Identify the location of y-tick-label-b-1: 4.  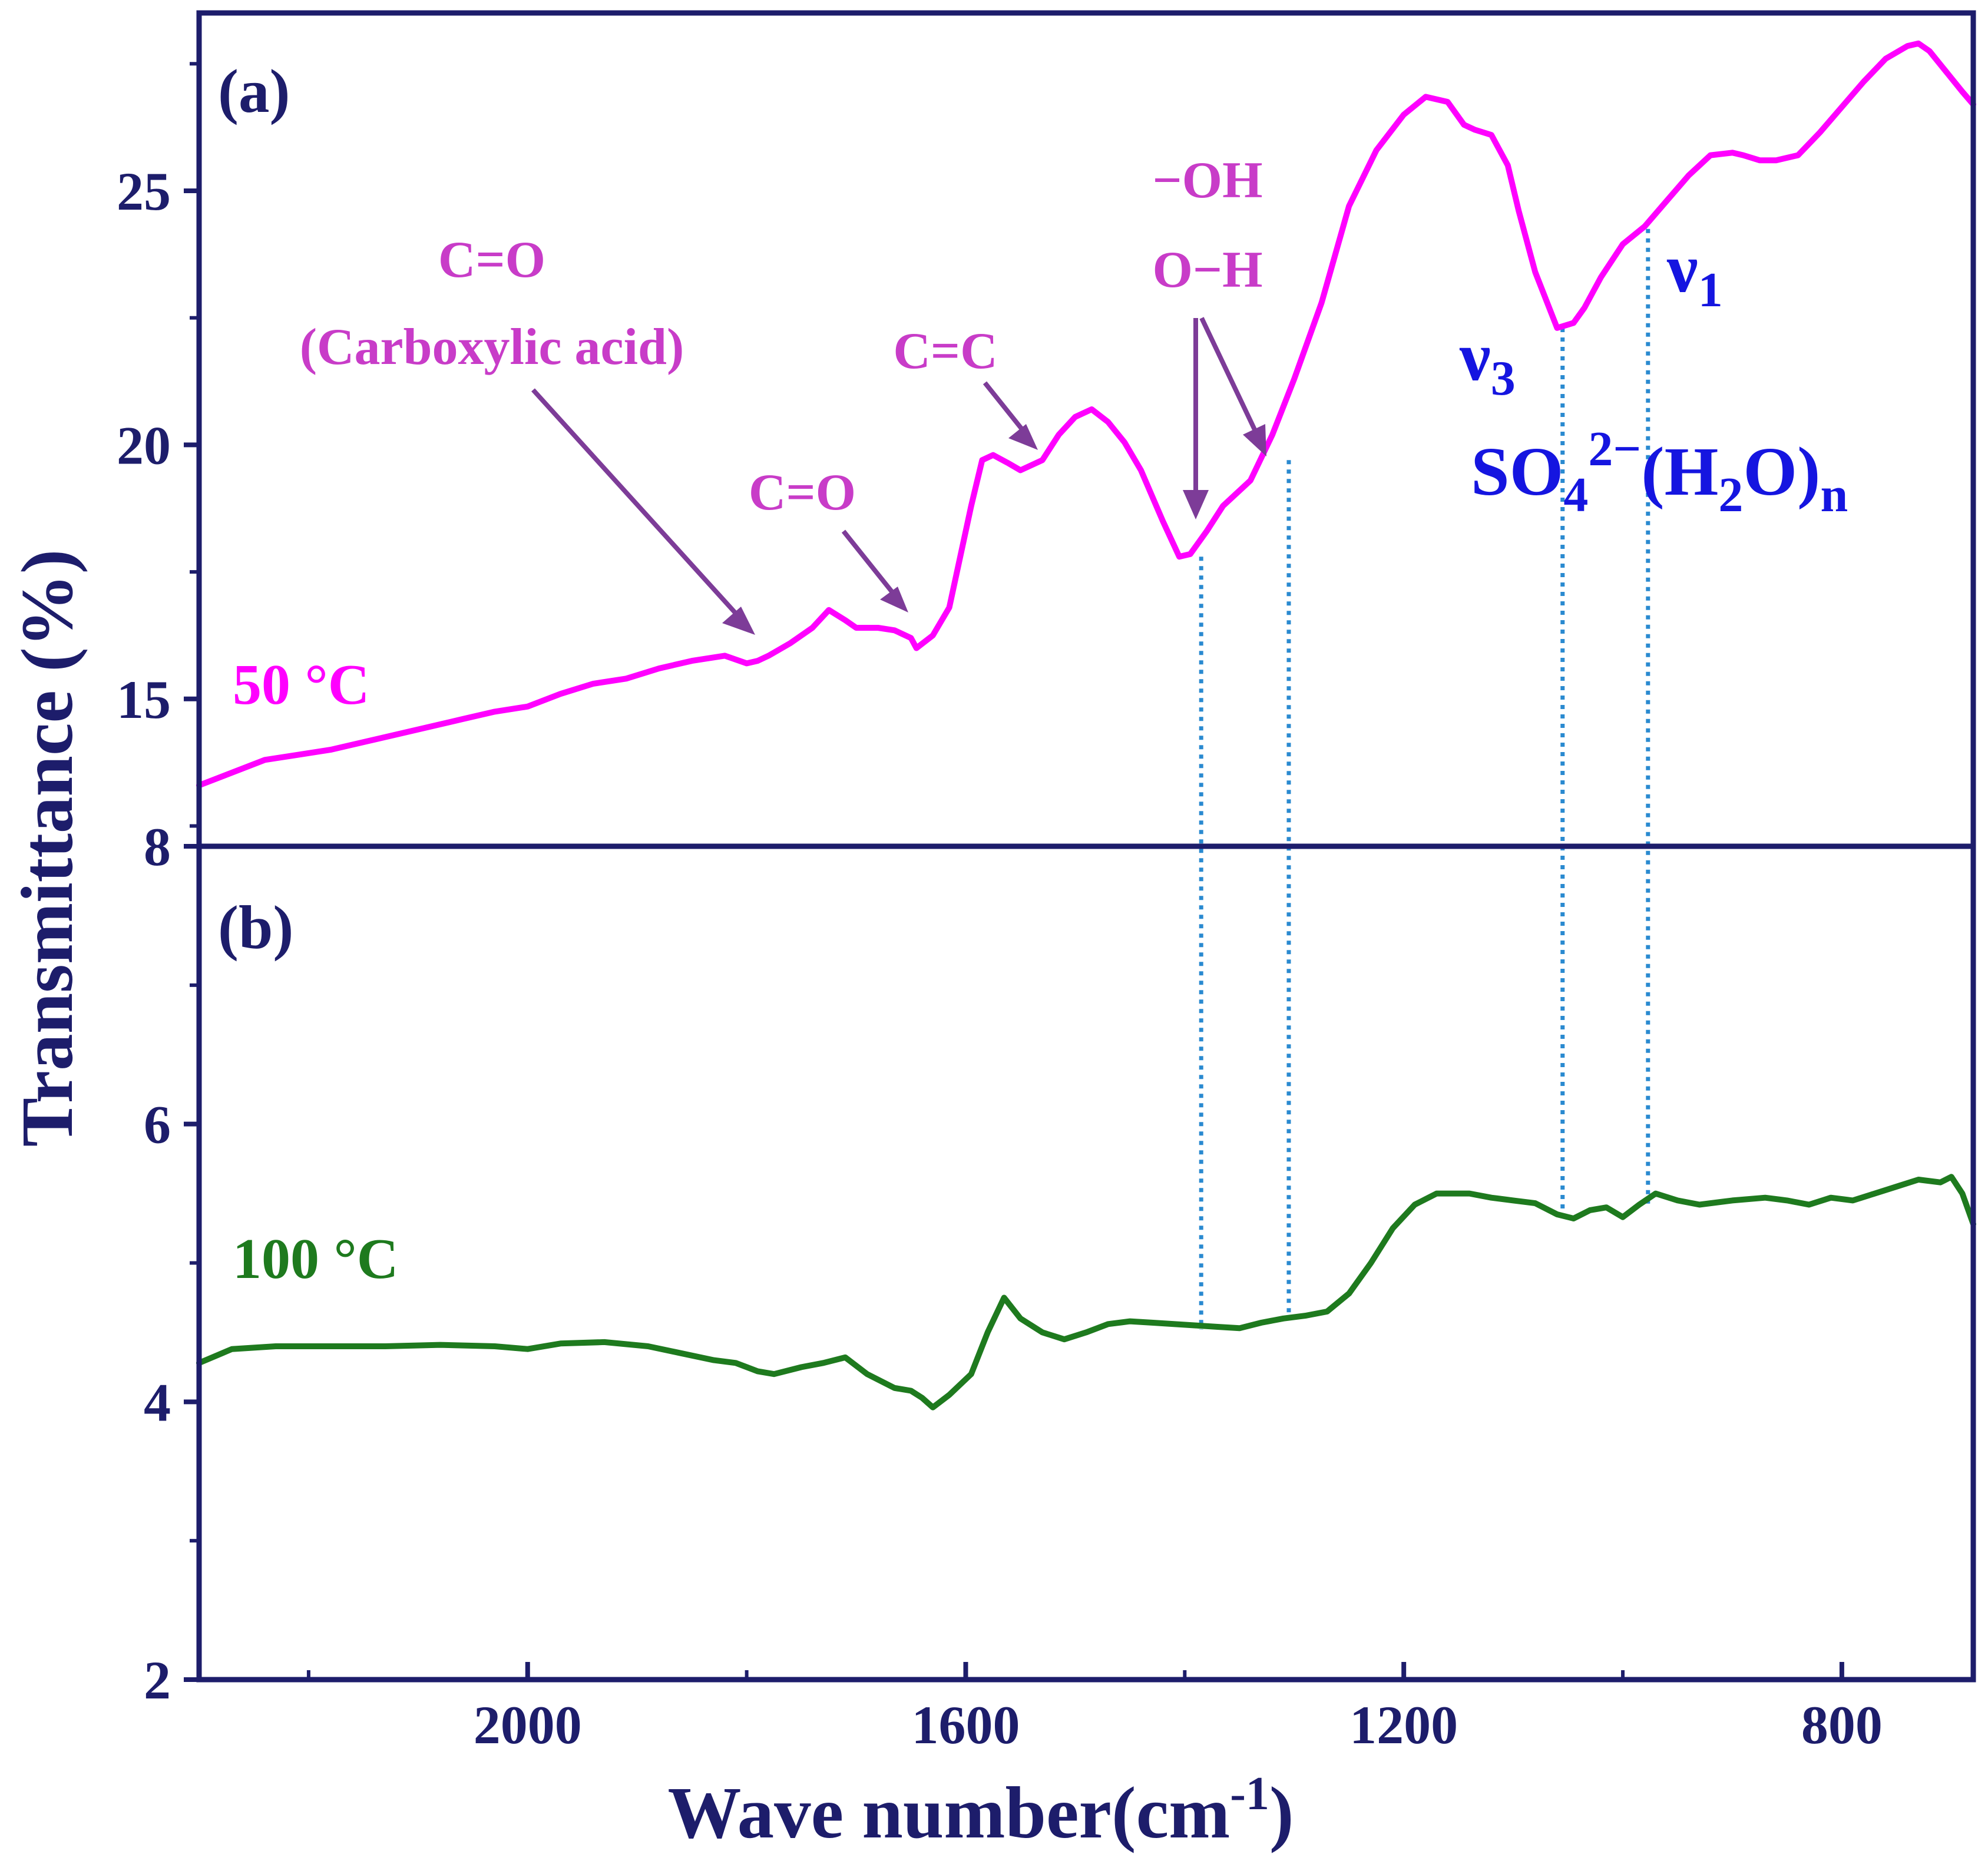
(158, 1402).